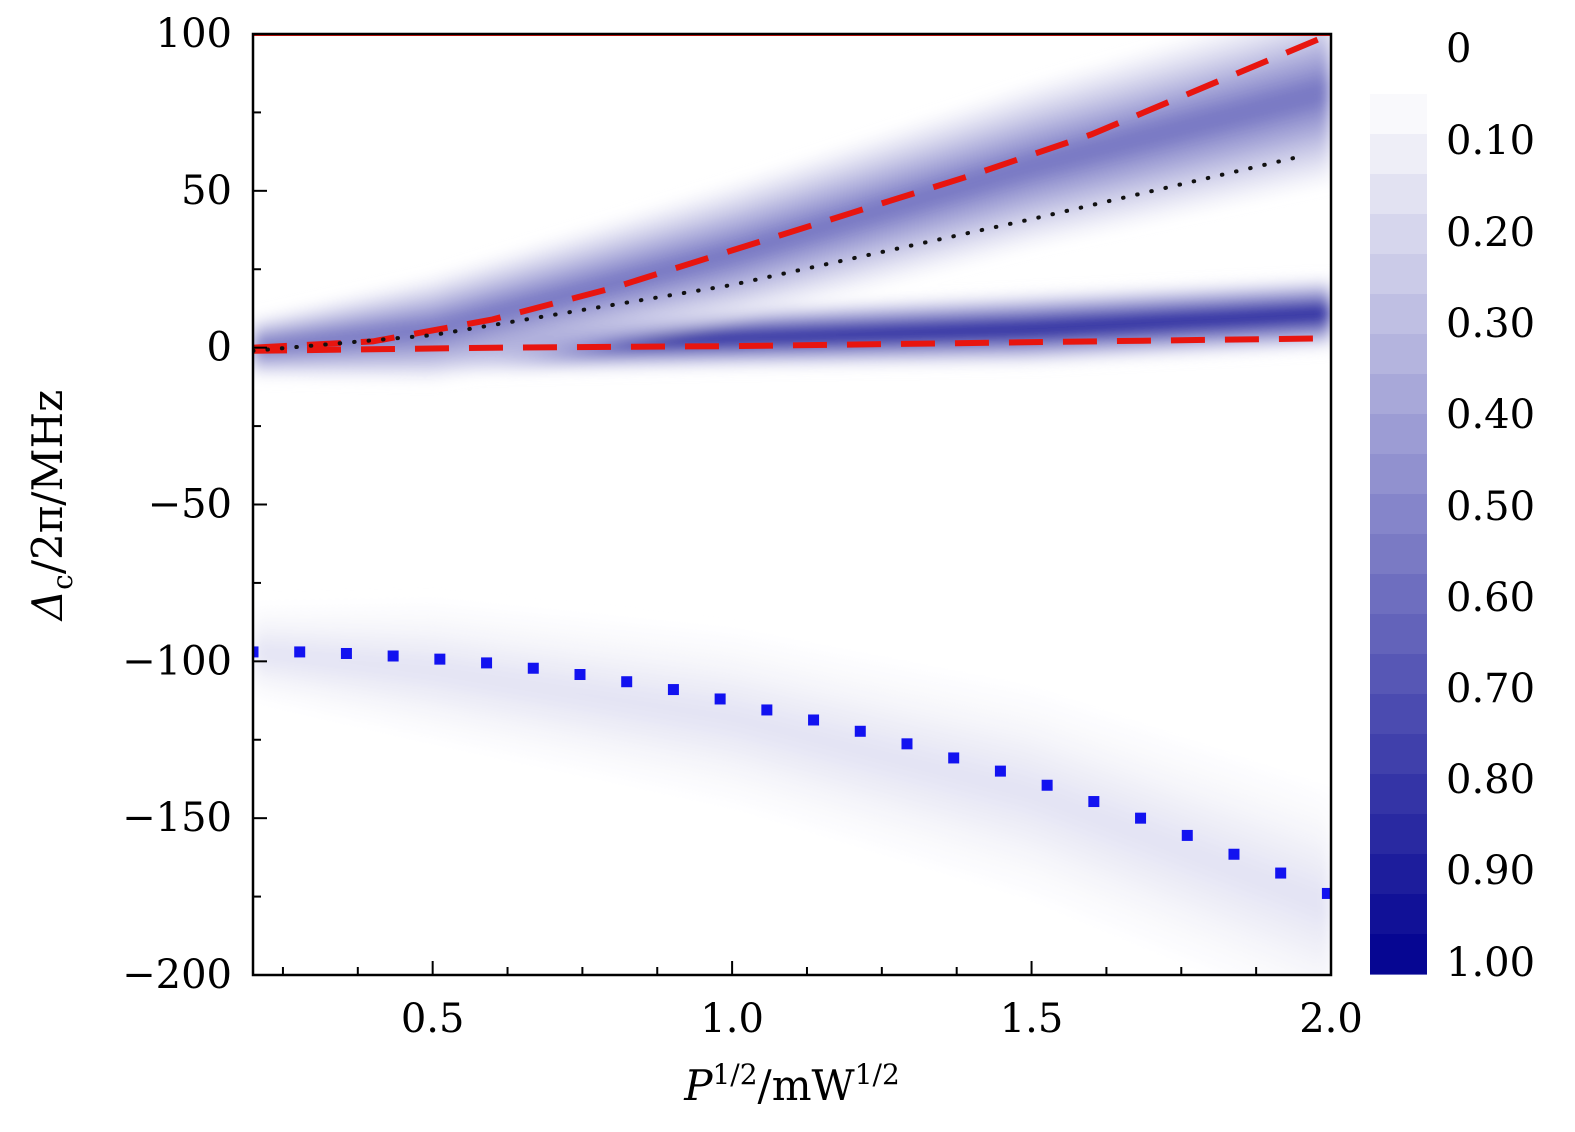 This screenshot has width=1575, height=1132. Describe the element at coordinates (732, 1019) in the screenshot. I see `x-tick-label: 1.0` at that location.